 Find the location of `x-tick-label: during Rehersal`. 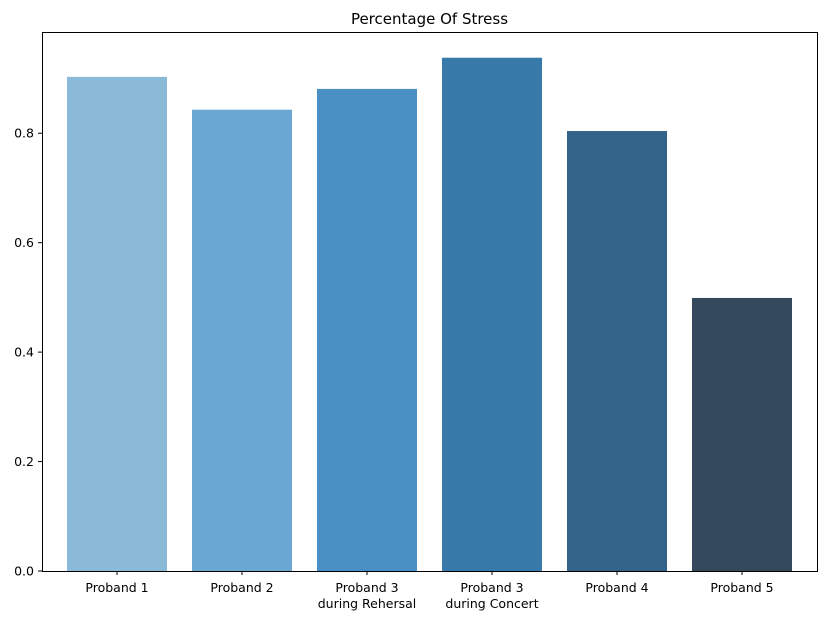

x-tick-label: during Rehersal is located at coordinates (367, 603).